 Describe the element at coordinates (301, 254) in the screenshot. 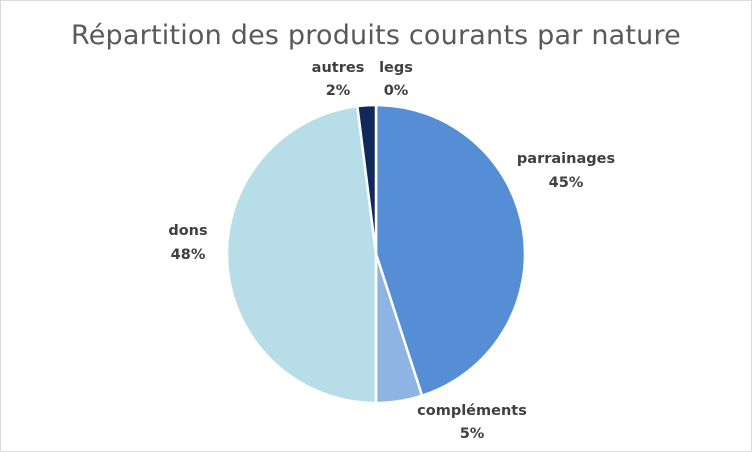

I see `pie-slice-dons` at that location.